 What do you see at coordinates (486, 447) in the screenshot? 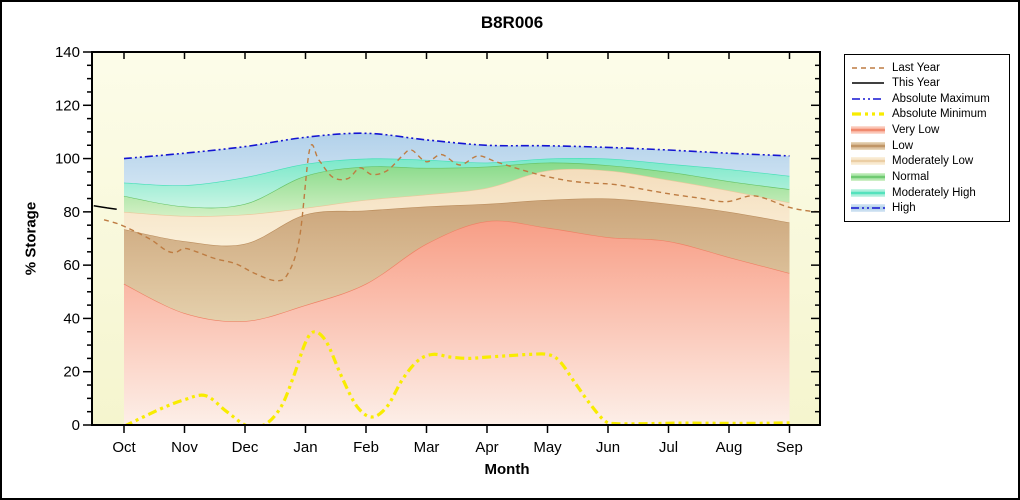
I see `x-tick-label: Apr` at bounding box center [486, 447].